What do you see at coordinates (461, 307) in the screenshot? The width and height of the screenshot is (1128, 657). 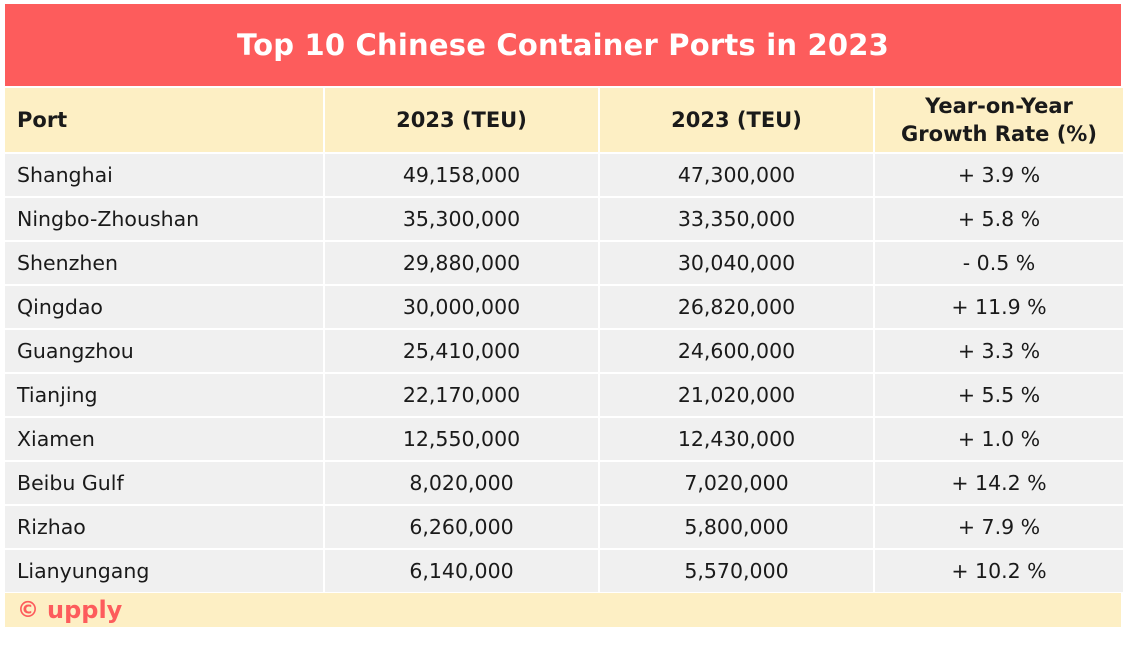 I see `cell-teu-first: 30,000,000` at bounding box center [461, 307].